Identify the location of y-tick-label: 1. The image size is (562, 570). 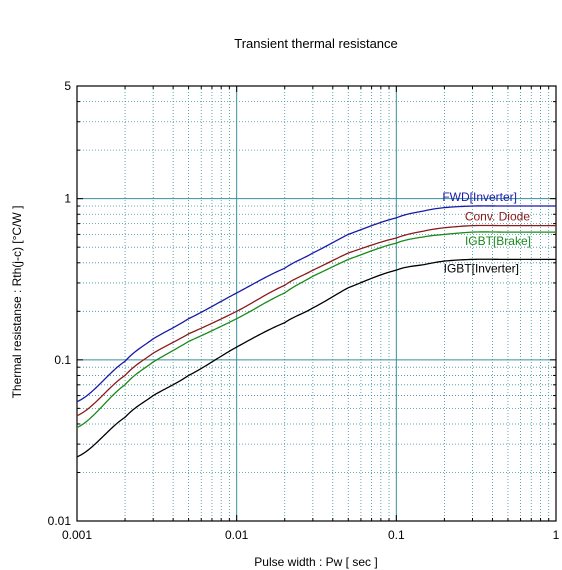
(67, 199).